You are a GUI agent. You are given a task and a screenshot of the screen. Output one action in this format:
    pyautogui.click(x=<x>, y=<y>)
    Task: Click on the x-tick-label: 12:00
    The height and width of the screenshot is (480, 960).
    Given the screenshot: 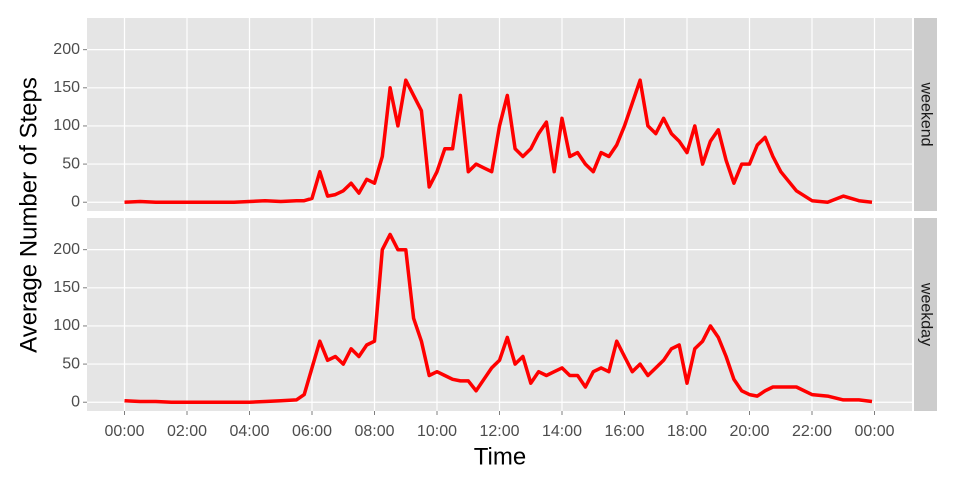 What is the action you would take?
    pyautogui.click(x=499, y=431)
    